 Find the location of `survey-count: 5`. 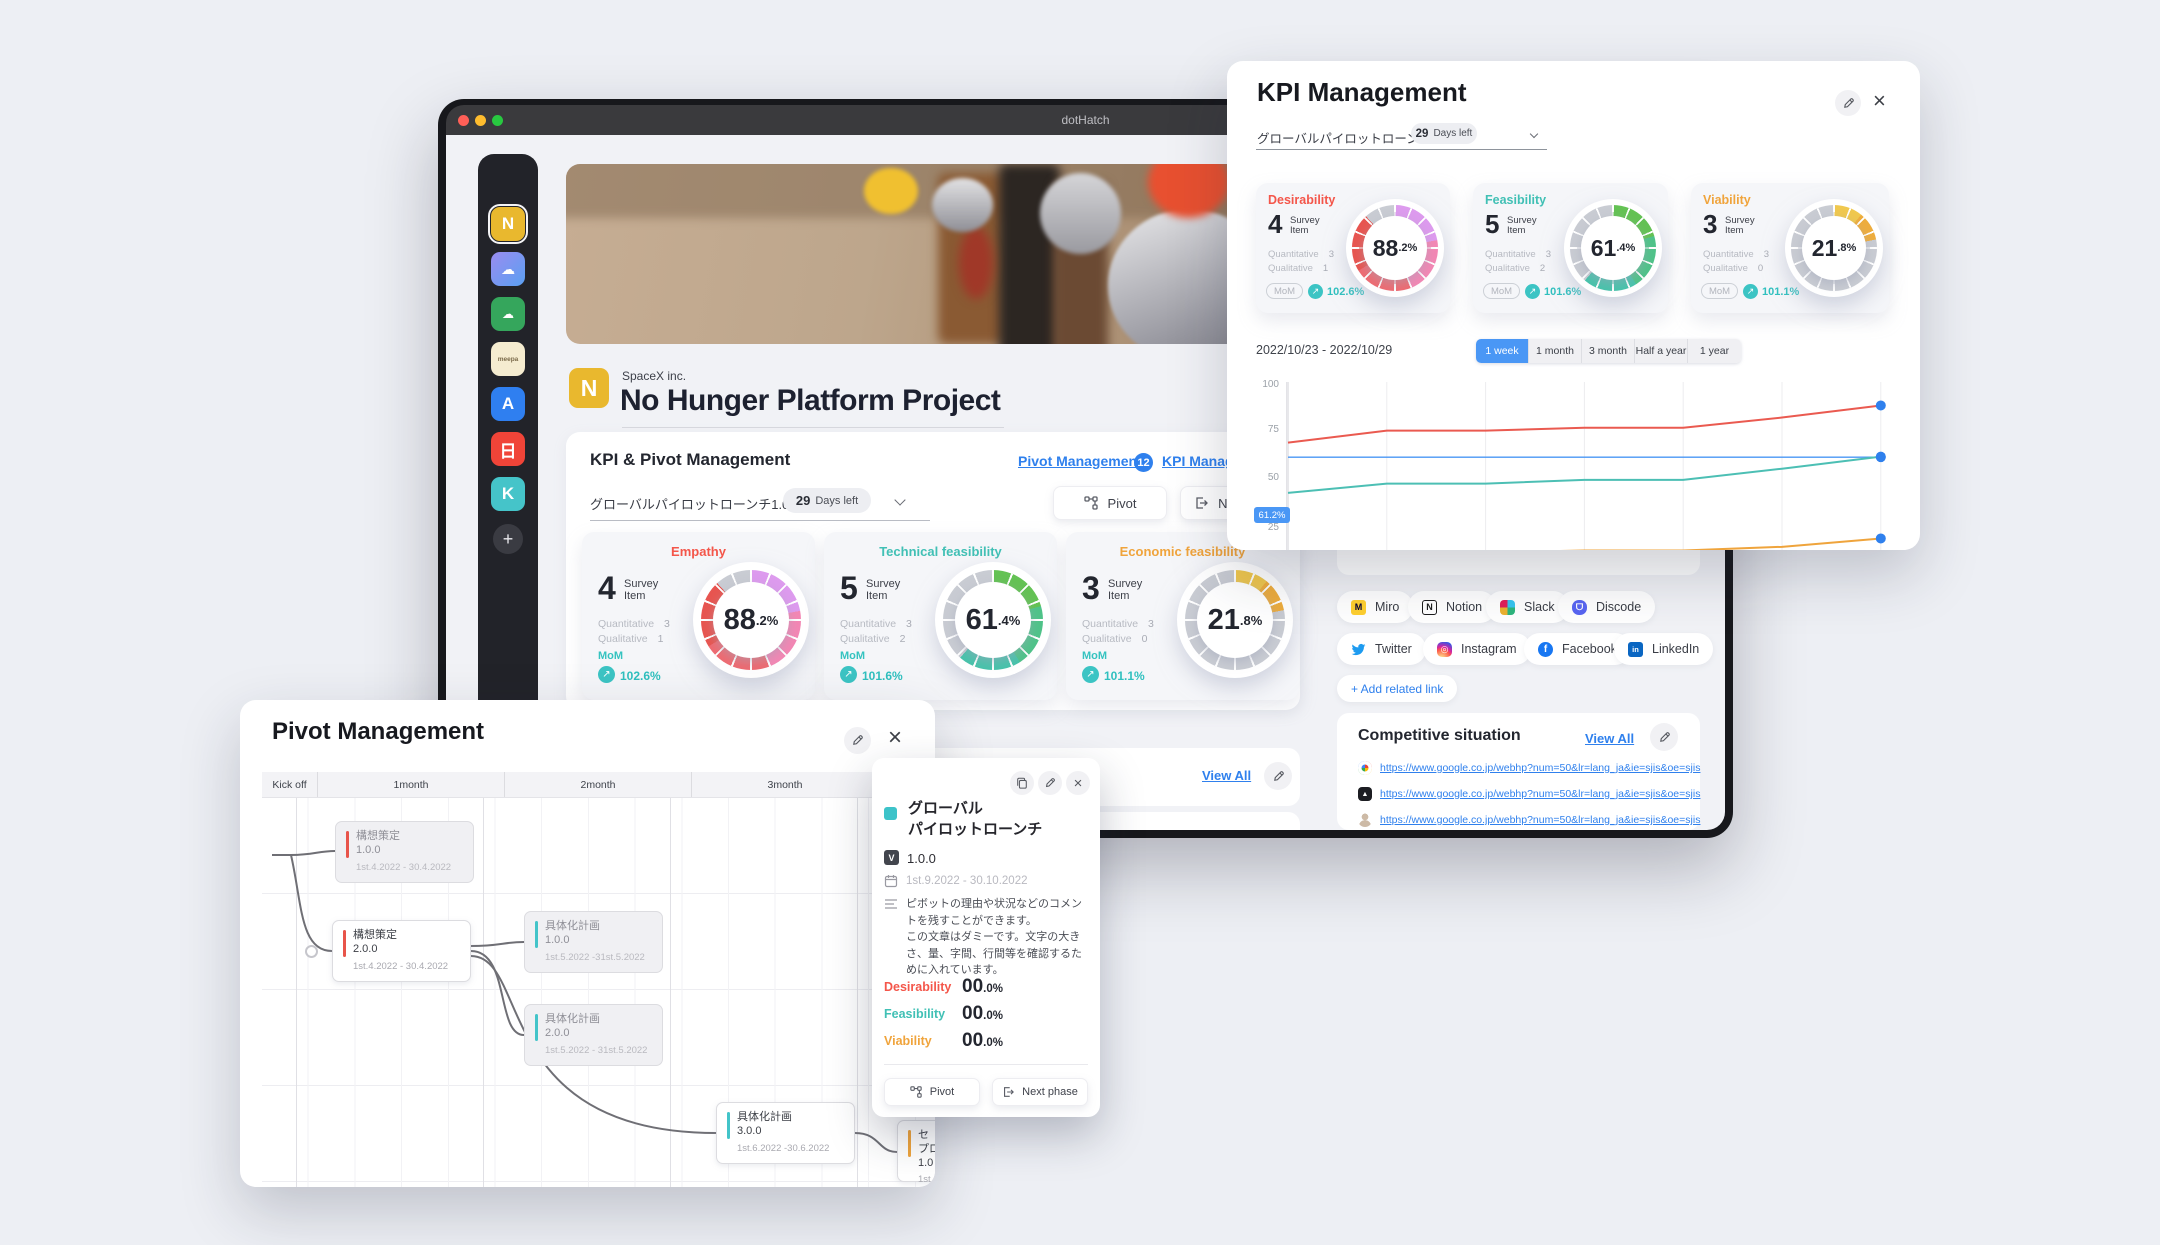

survey-count: 5 is located at coordinates (1492, 224).